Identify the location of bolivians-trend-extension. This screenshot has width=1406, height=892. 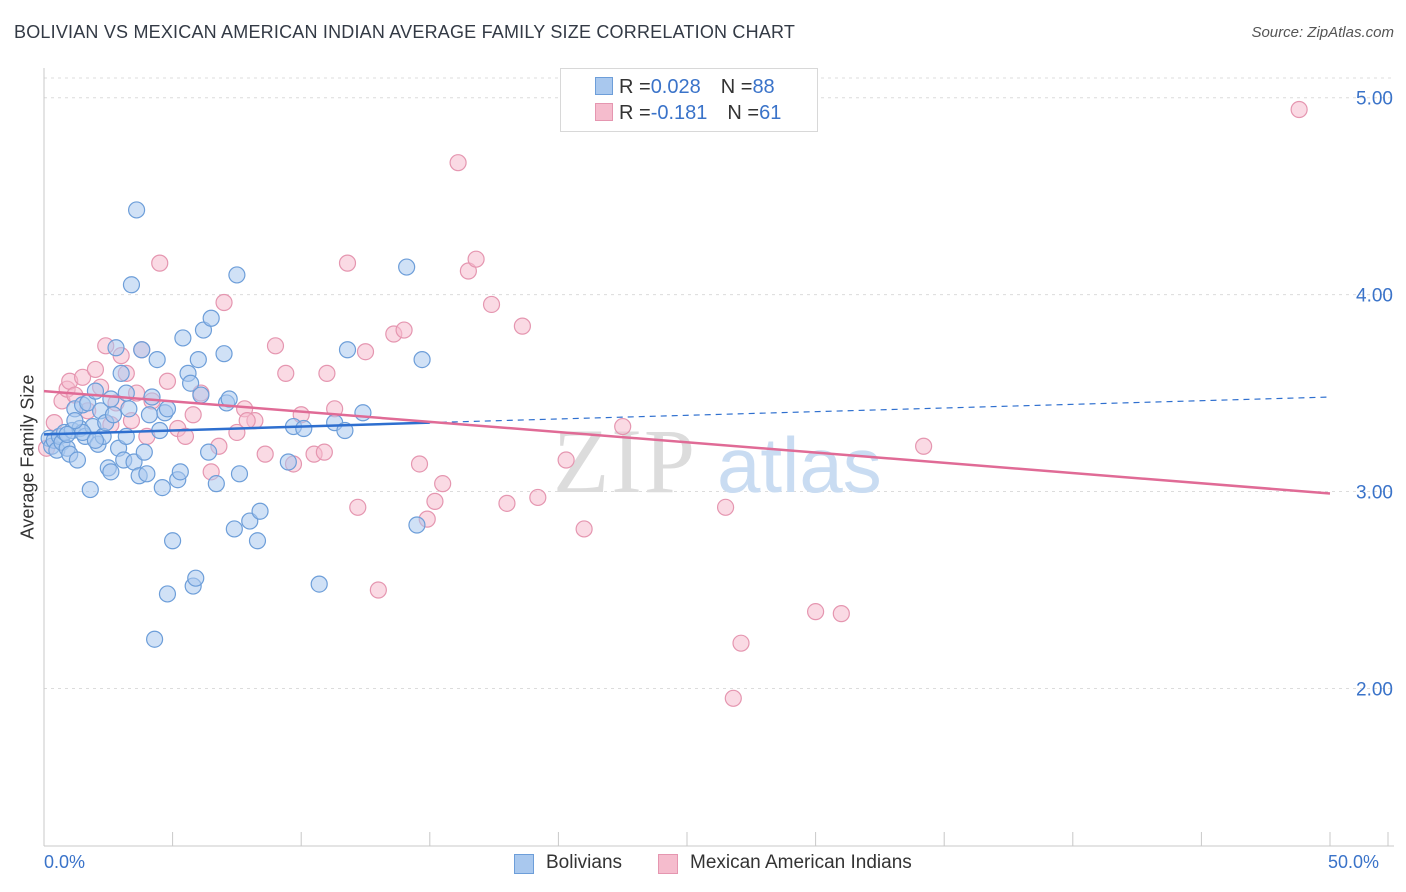
(880, 410).